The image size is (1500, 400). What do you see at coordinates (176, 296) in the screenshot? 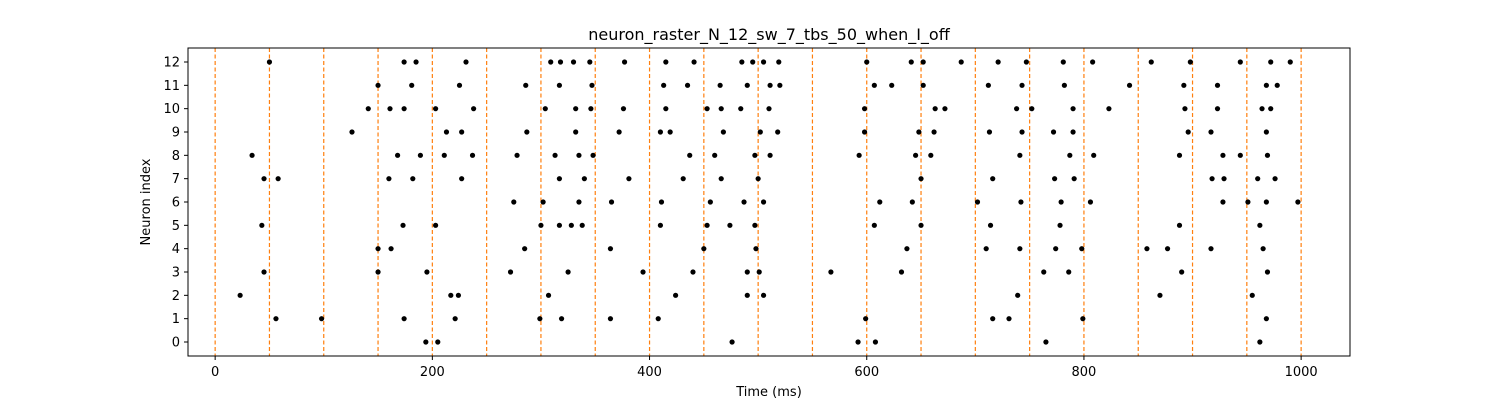
I see `y-tick-label: 2` at bounding box center [176, 296].